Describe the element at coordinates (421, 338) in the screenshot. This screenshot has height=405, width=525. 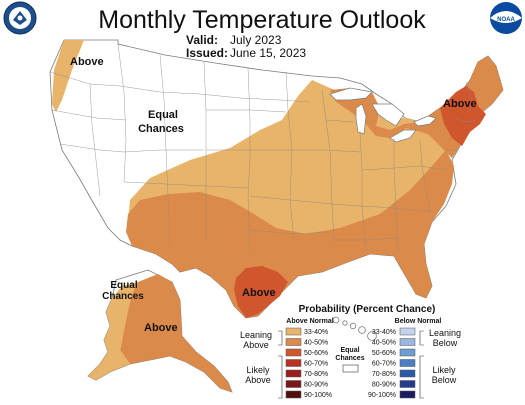
I see `legend-bracket-leaning-below` at that location.